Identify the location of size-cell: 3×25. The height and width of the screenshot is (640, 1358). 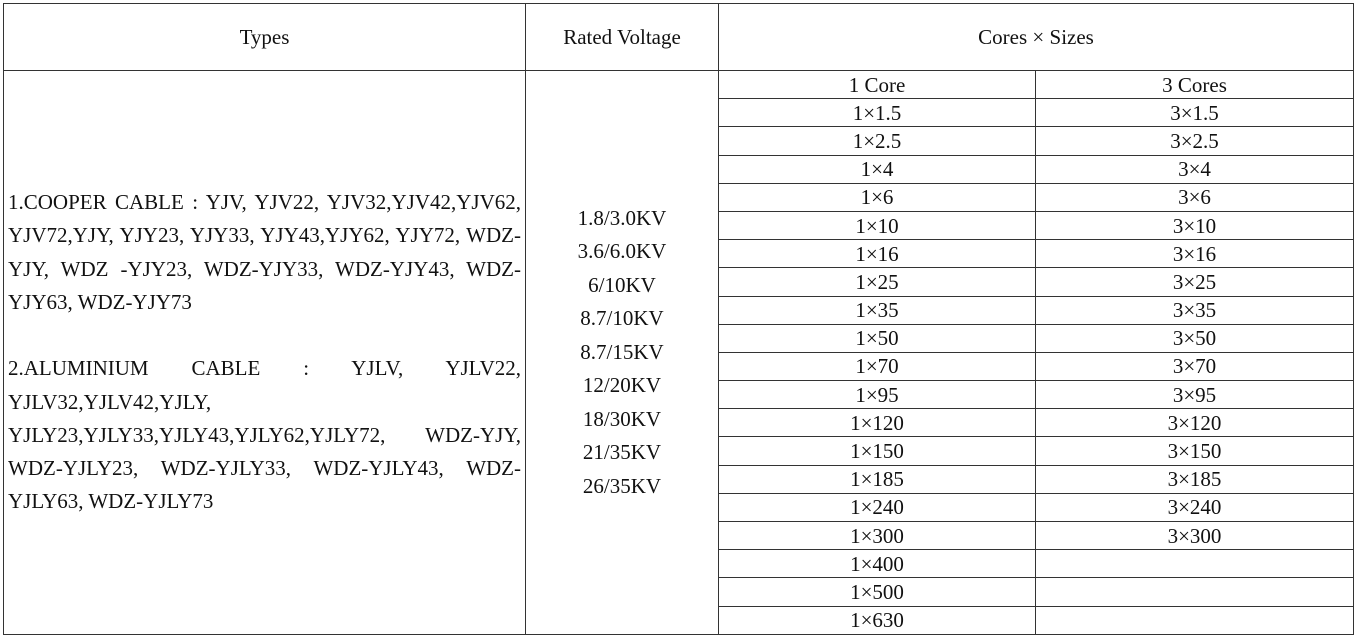
(1194, 282).